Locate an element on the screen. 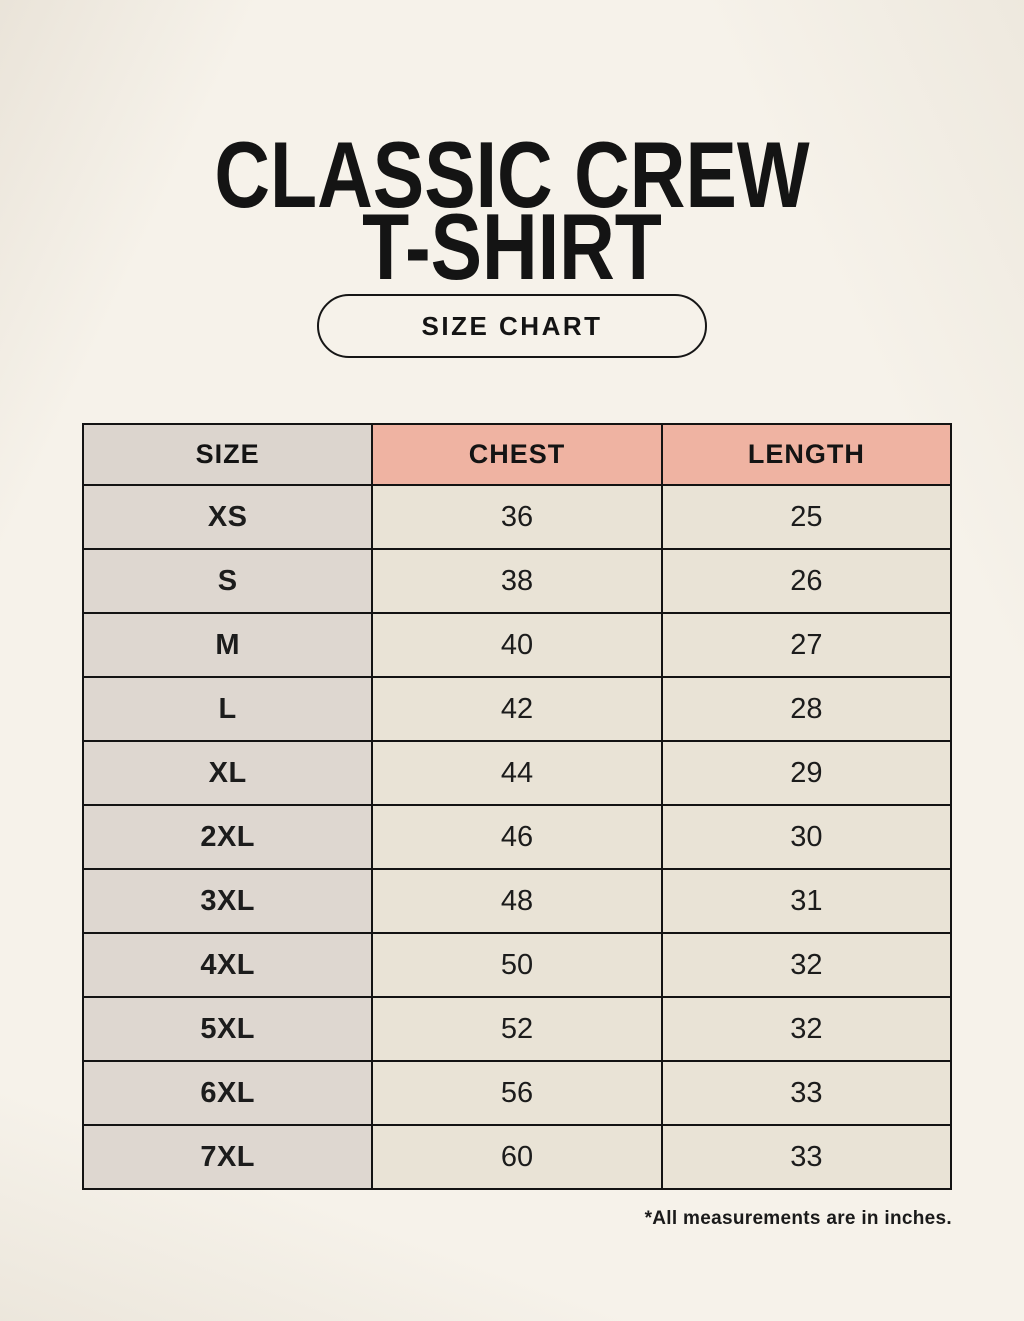 The height and width of the screenshot is (1321, 1024). chest-cell: 42 is located at coordinates (517, 709).